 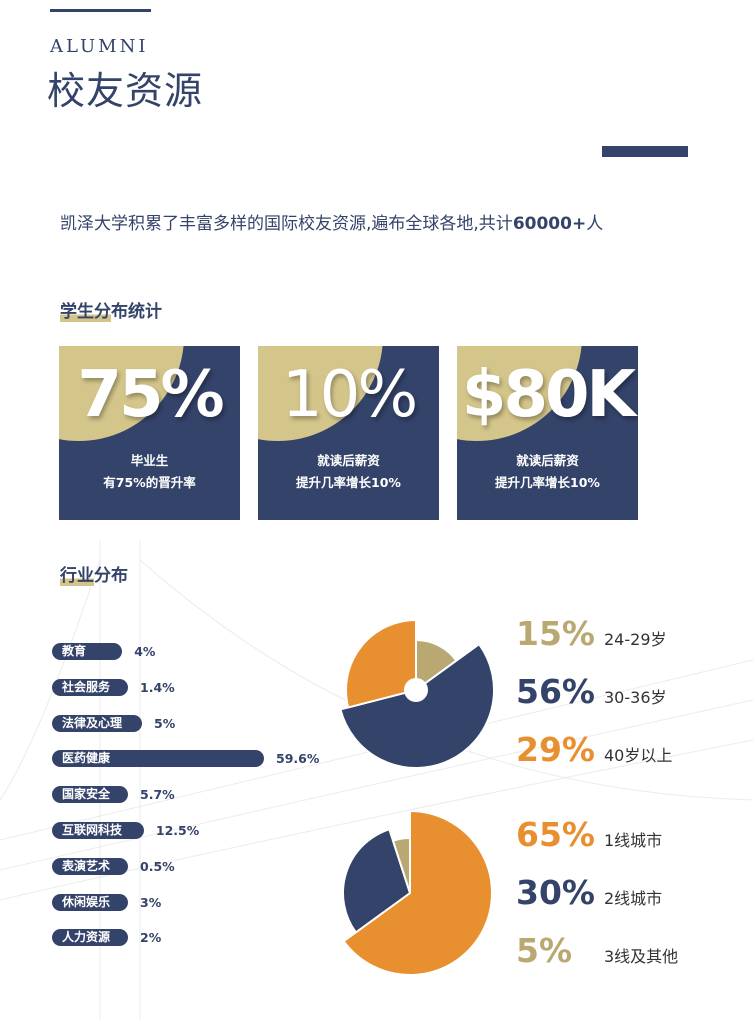 What do you see at coordinates (90, 866) in the screenshot?
I see `industry-bar: 表演艺术` at bounding box center [90, 866].